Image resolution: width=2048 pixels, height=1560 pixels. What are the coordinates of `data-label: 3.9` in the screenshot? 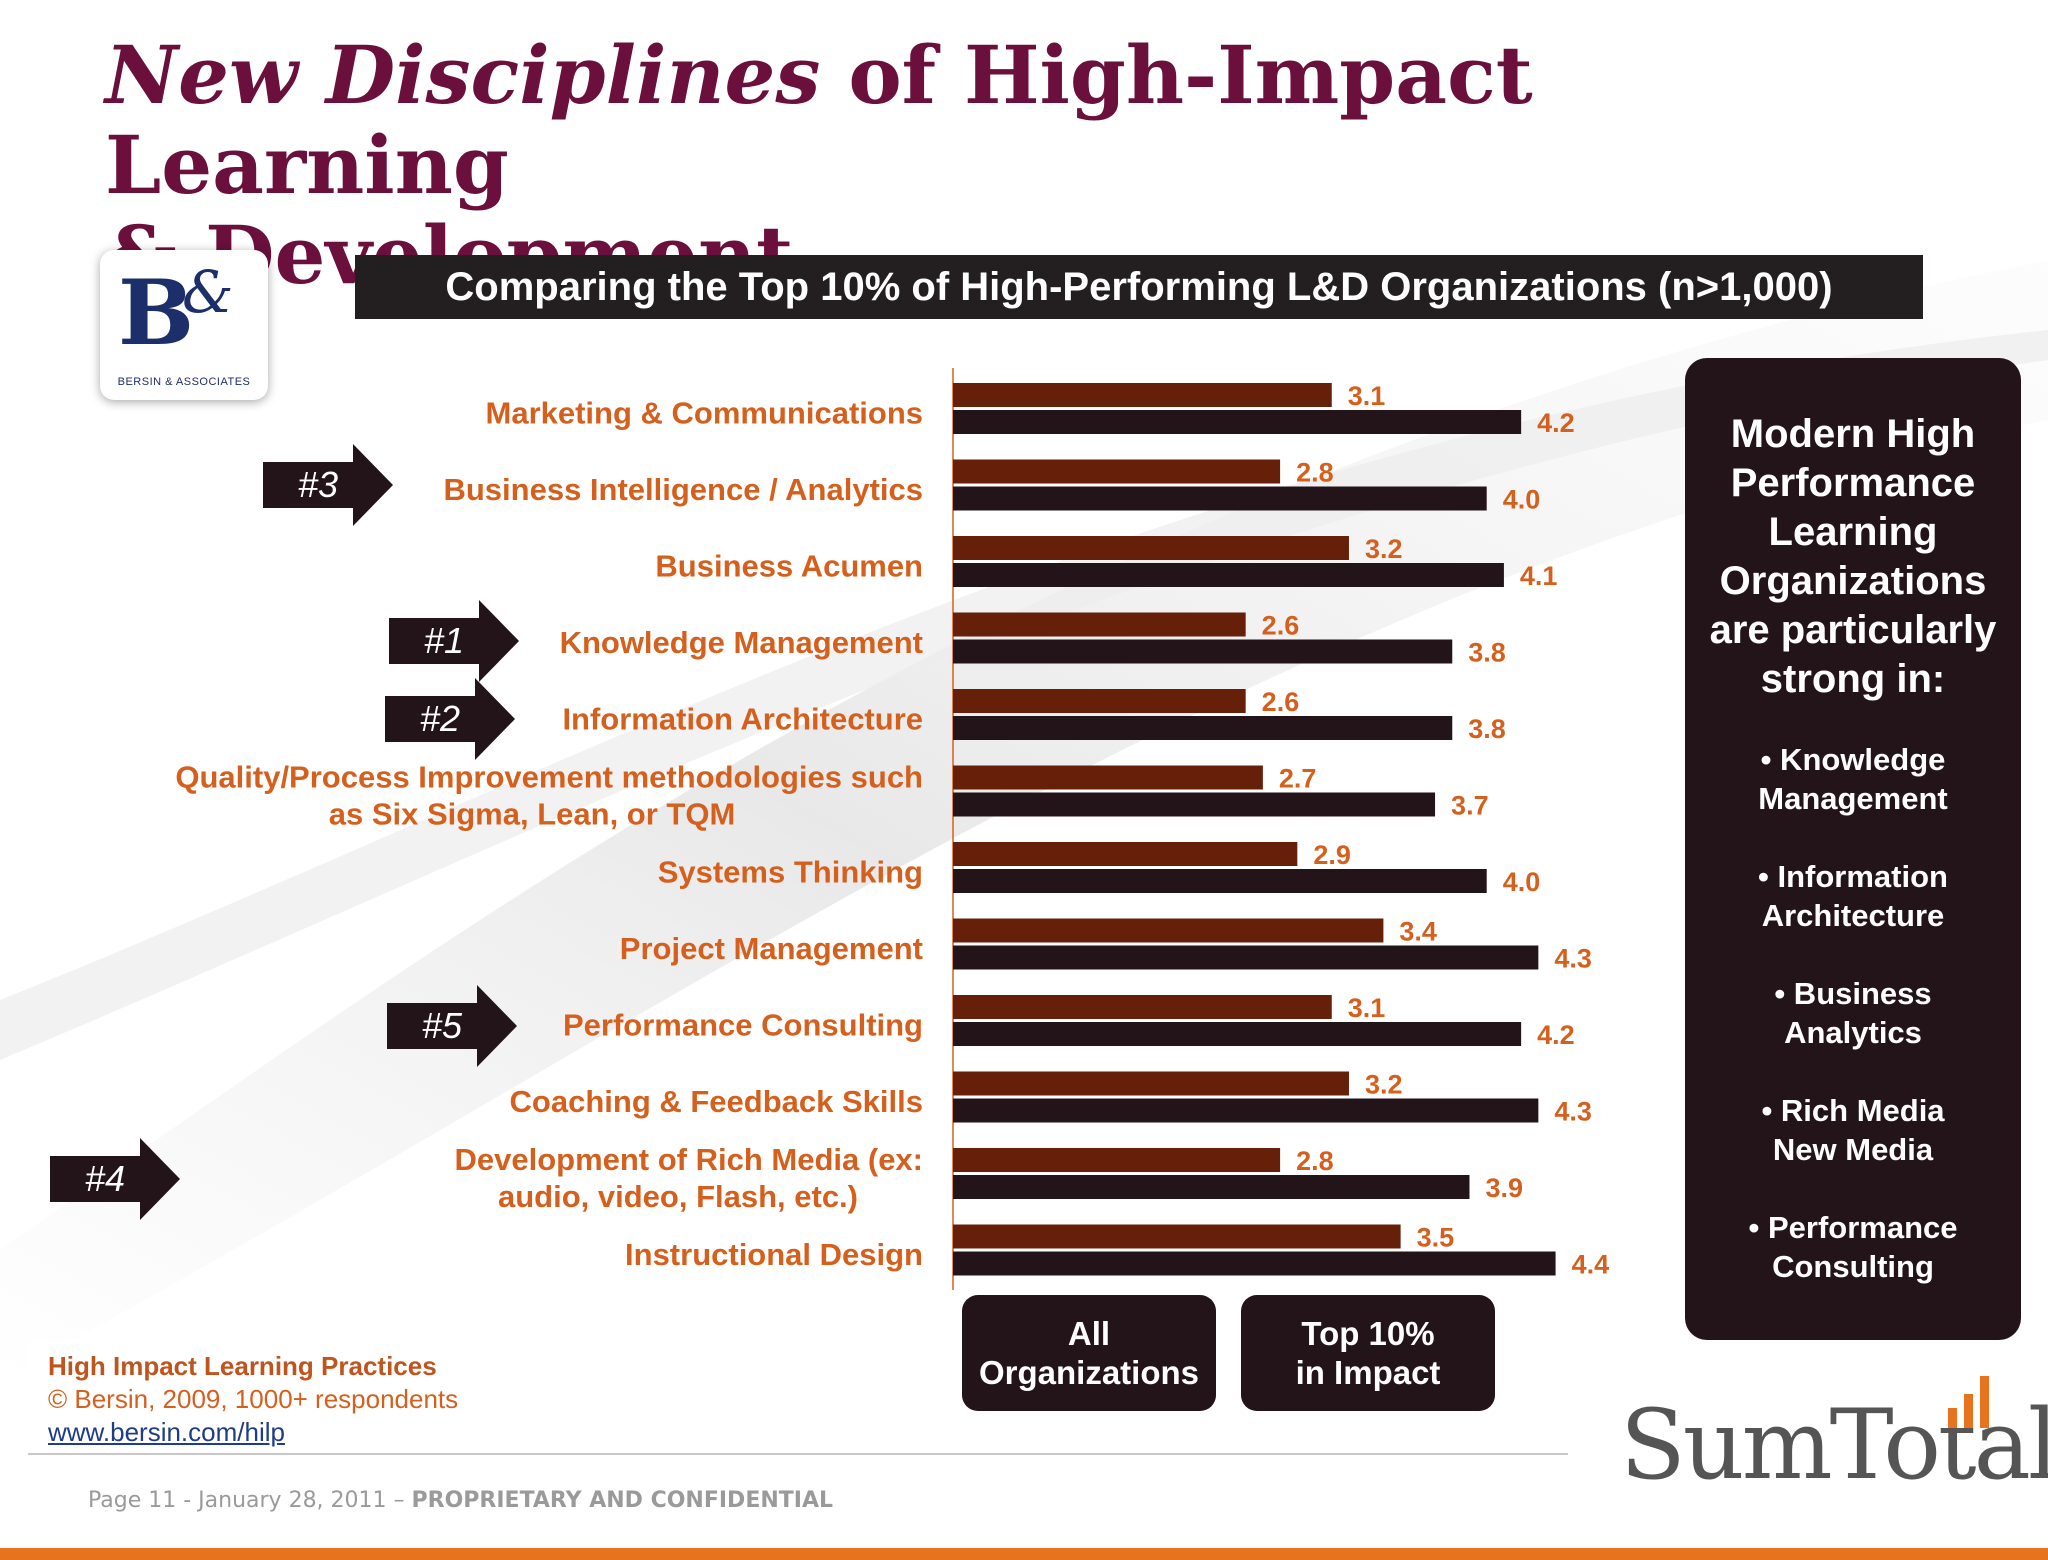 It's located at (1504, 1188).